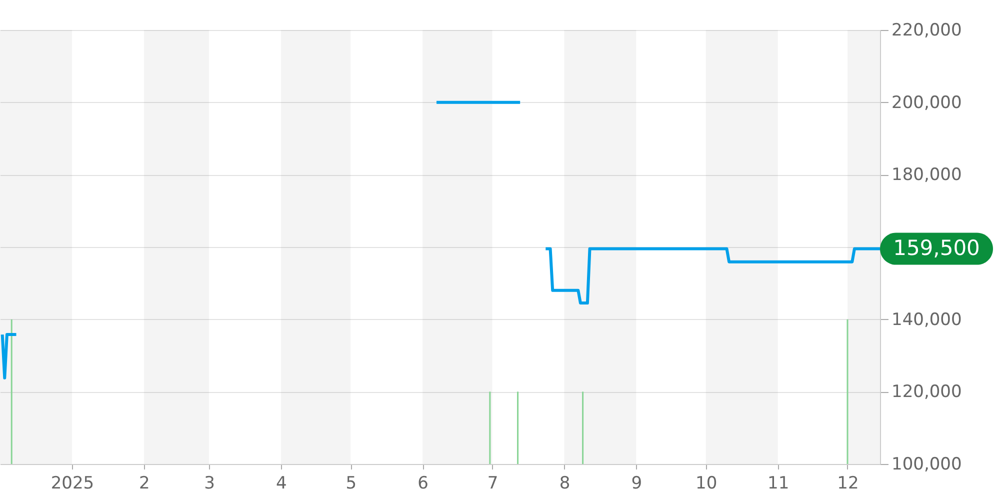 The height and width of the screenshot is (500, 1000). Describe the element at coordinates (144, 484) in the screenshot. I see `x-tick-label: 2` at that location.